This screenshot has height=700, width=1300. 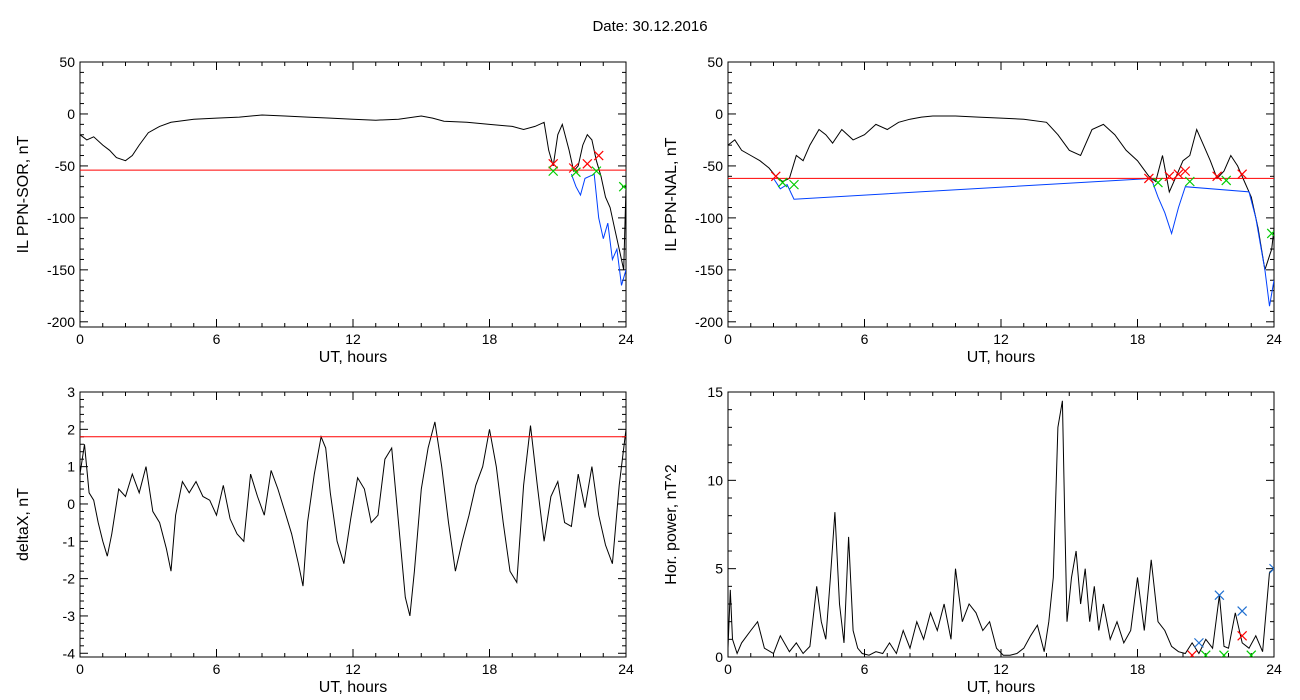 What do you see at coordinates (23, 524) in the screenshot?
I see `y-axis-label: deltaX, nT` at bounding box center [23, 524].